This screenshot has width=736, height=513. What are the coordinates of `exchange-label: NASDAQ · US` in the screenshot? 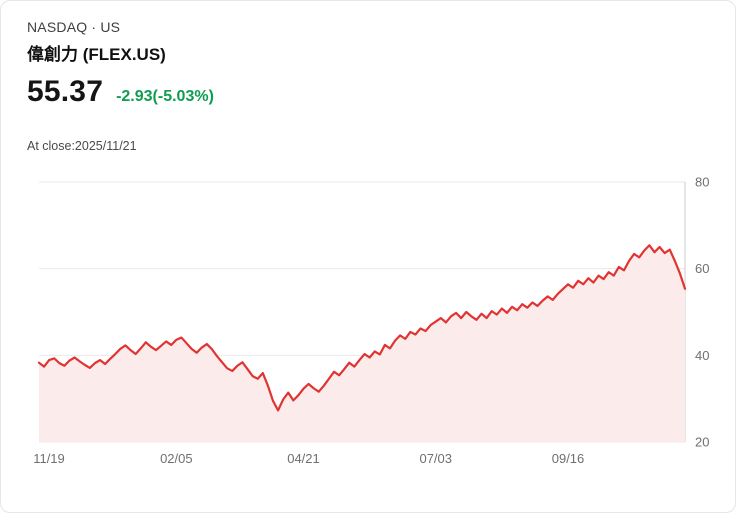 It's located at (74, 27).